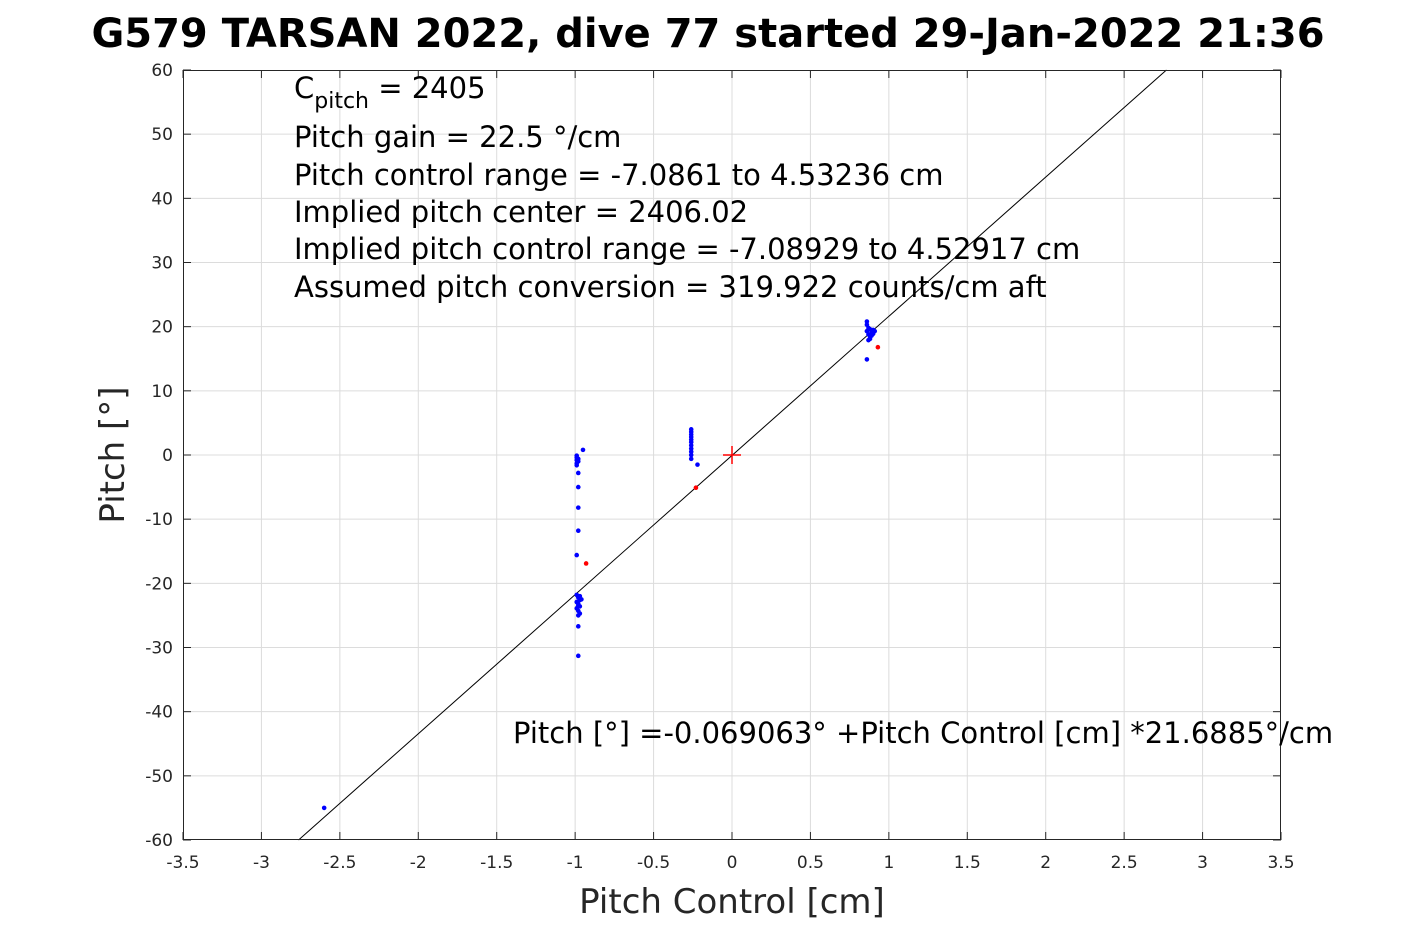  I want to click on y-tick-label: 50, so click(162, 135).